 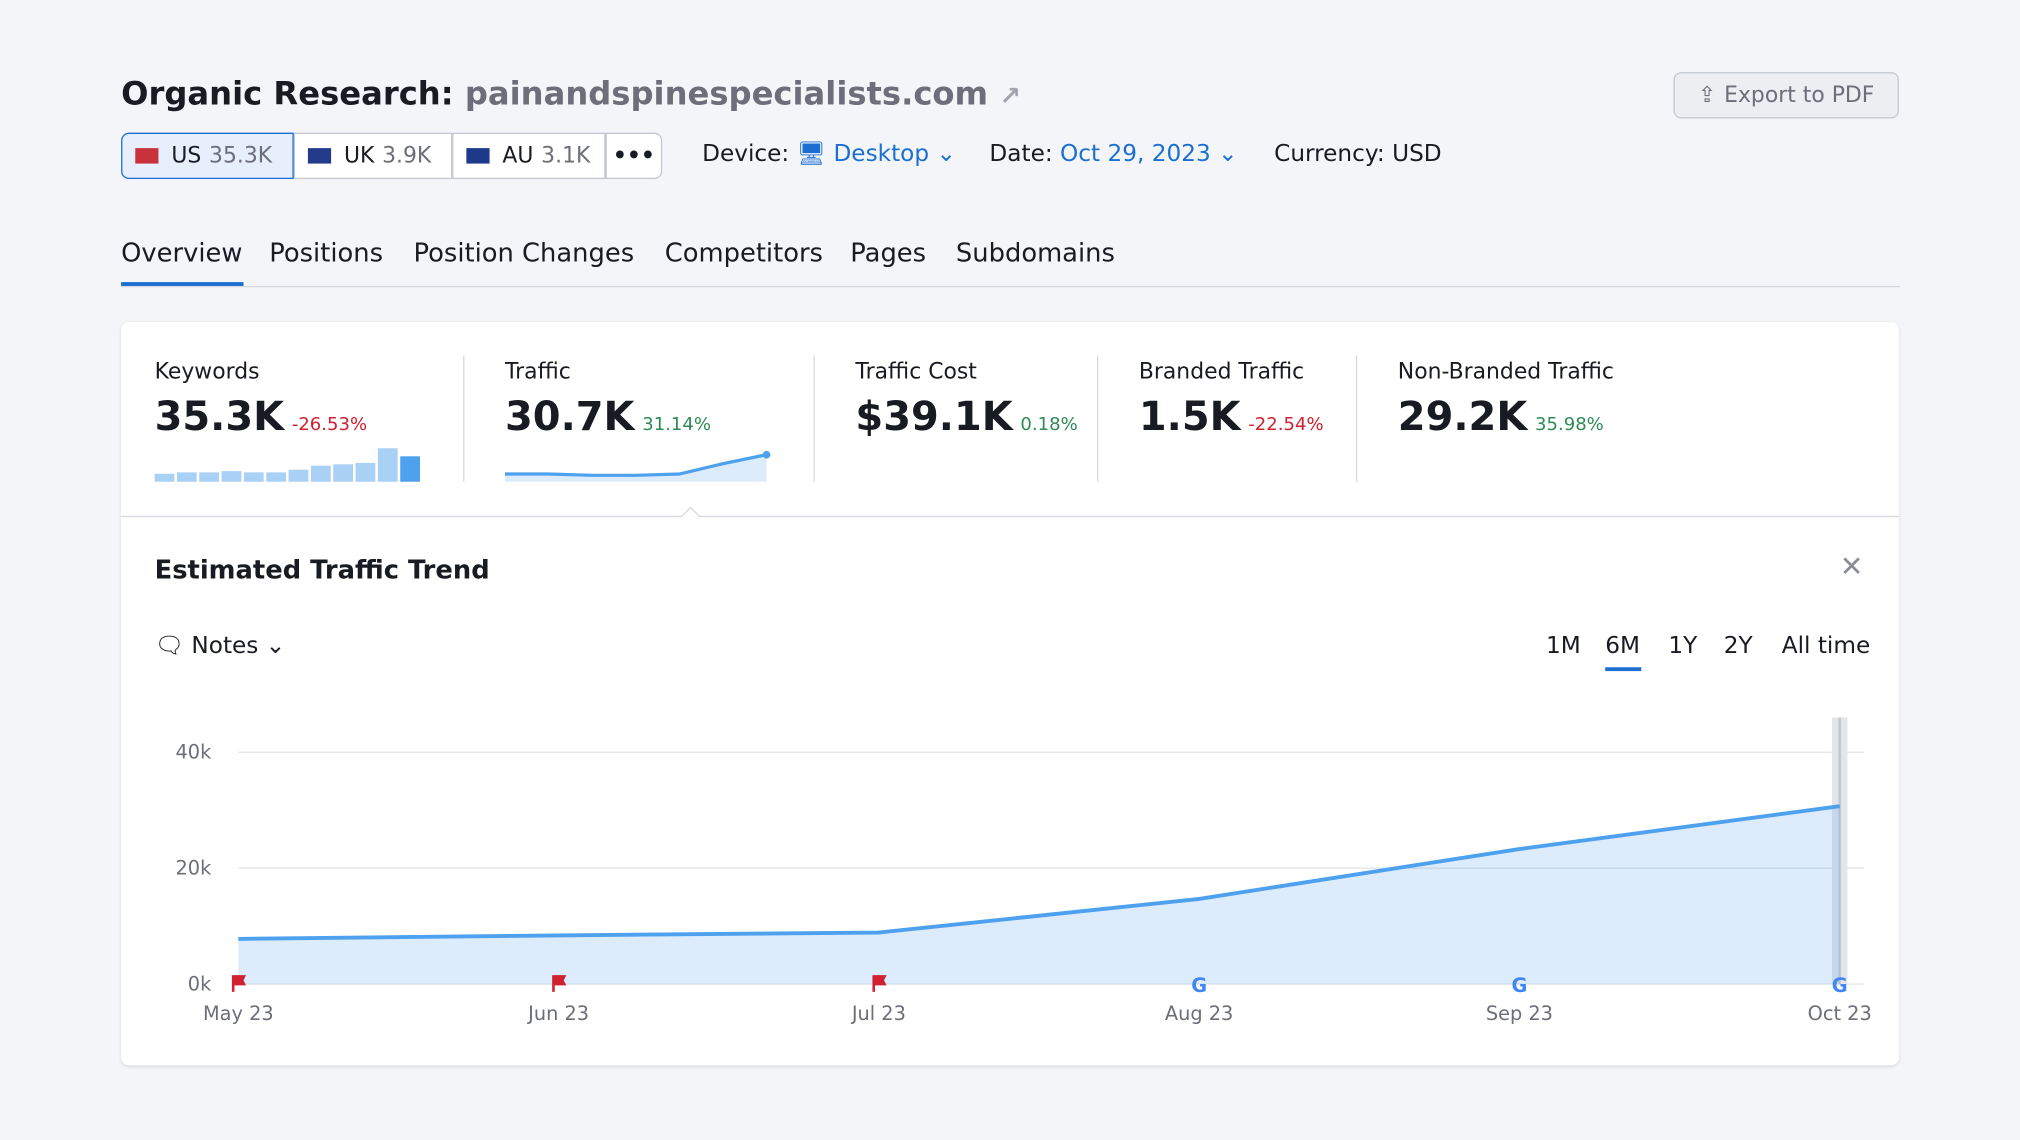 What do you see at coordinates (878, 1013) in the screenshot?
I see `x-tick-label: Jul 23` at bounding box center [878, 1013].